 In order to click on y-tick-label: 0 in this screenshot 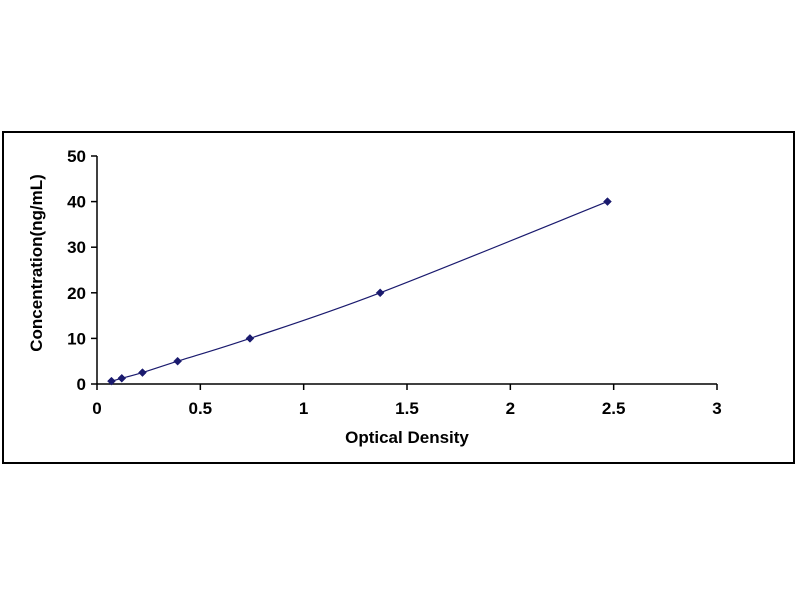, I will do `click(81, 384)`.